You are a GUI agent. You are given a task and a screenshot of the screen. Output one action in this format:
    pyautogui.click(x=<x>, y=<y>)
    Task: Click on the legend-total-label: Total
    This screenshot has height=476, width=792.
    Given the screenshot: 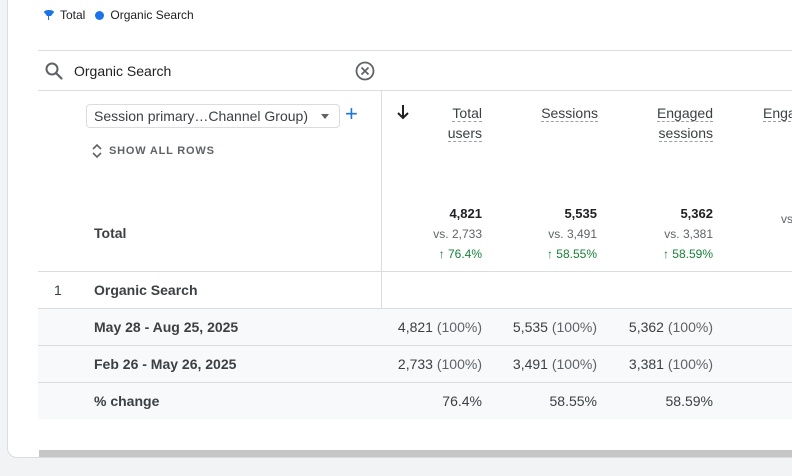 What is the action you would take?
    pyautogui.click(x=73, y=15)
    